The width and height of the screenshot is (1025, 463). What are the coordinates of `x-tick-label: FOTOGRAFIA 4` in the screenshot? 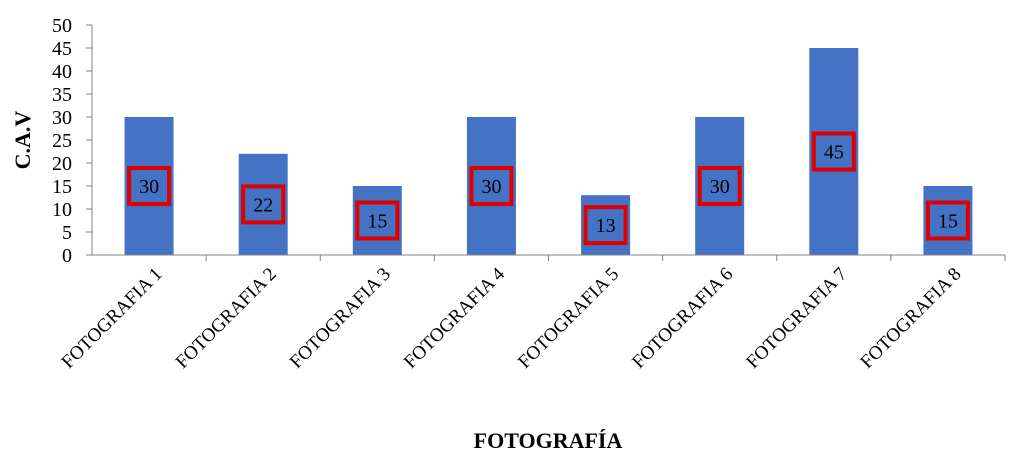 It's located at (454, 317).